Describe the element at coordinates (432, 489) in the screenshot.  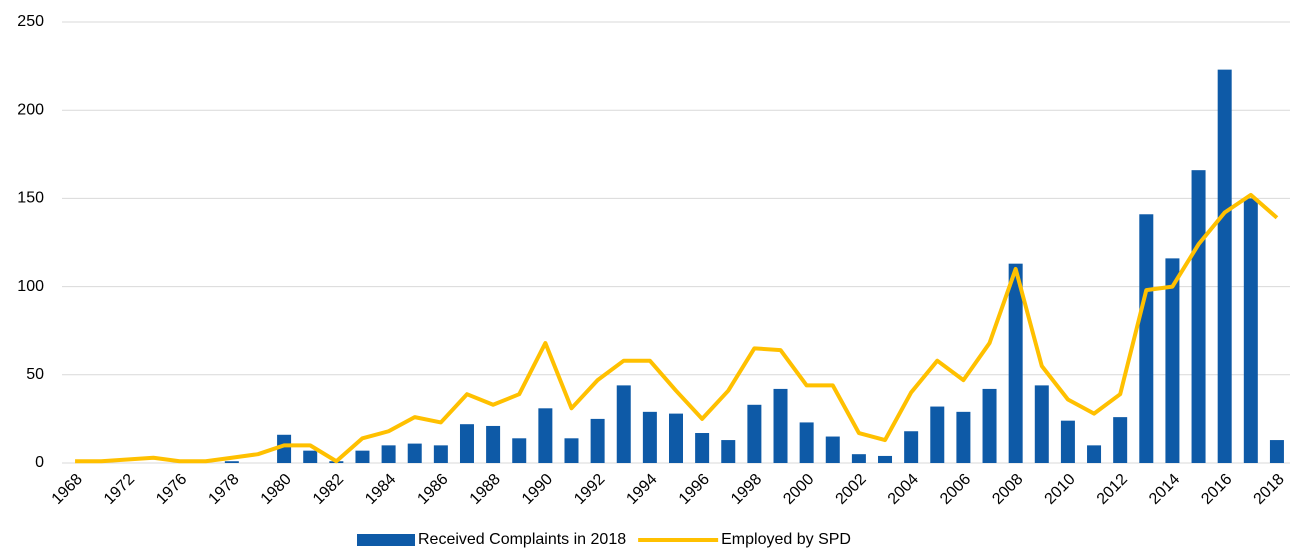
I see `x-tick-label: 1986` at that location.